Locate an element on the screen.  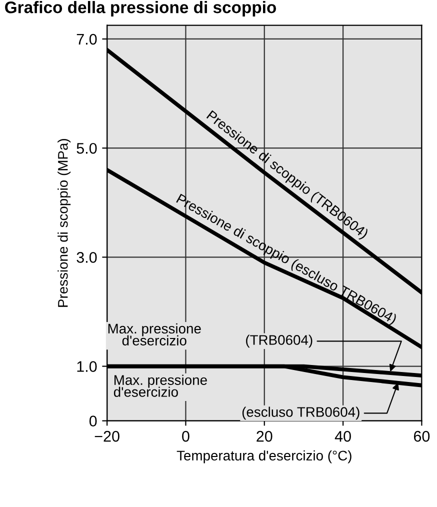
x-tick-label: 40 is located at coordinates (342, 436).